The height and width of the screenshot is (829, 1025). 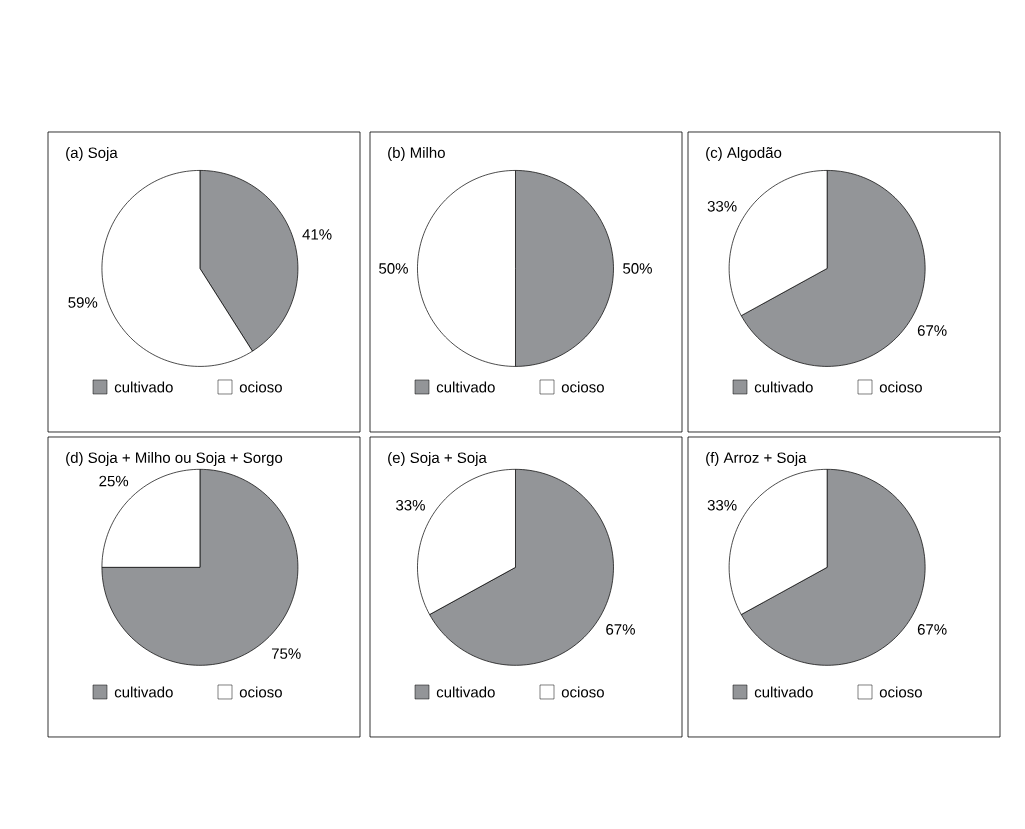 I want to click on chart-title: (c) Algodão, so click(x=744, y=154).